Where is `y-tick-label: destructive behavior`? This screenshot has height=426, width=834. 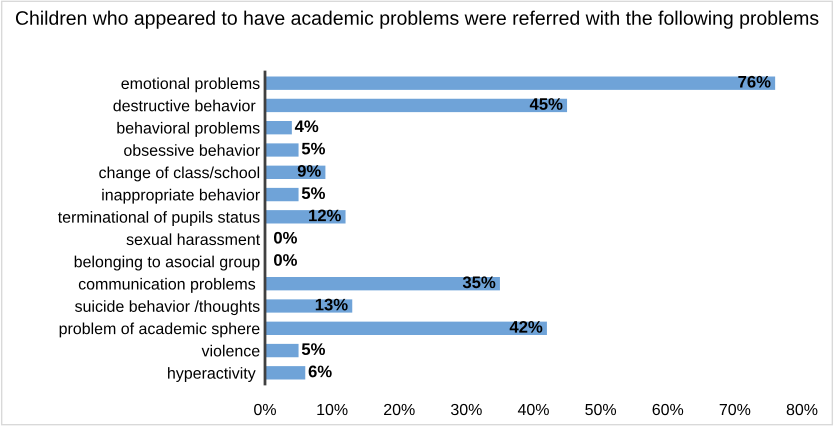 y-tick-label: destructive behavior is located at coordinates (184, 106).